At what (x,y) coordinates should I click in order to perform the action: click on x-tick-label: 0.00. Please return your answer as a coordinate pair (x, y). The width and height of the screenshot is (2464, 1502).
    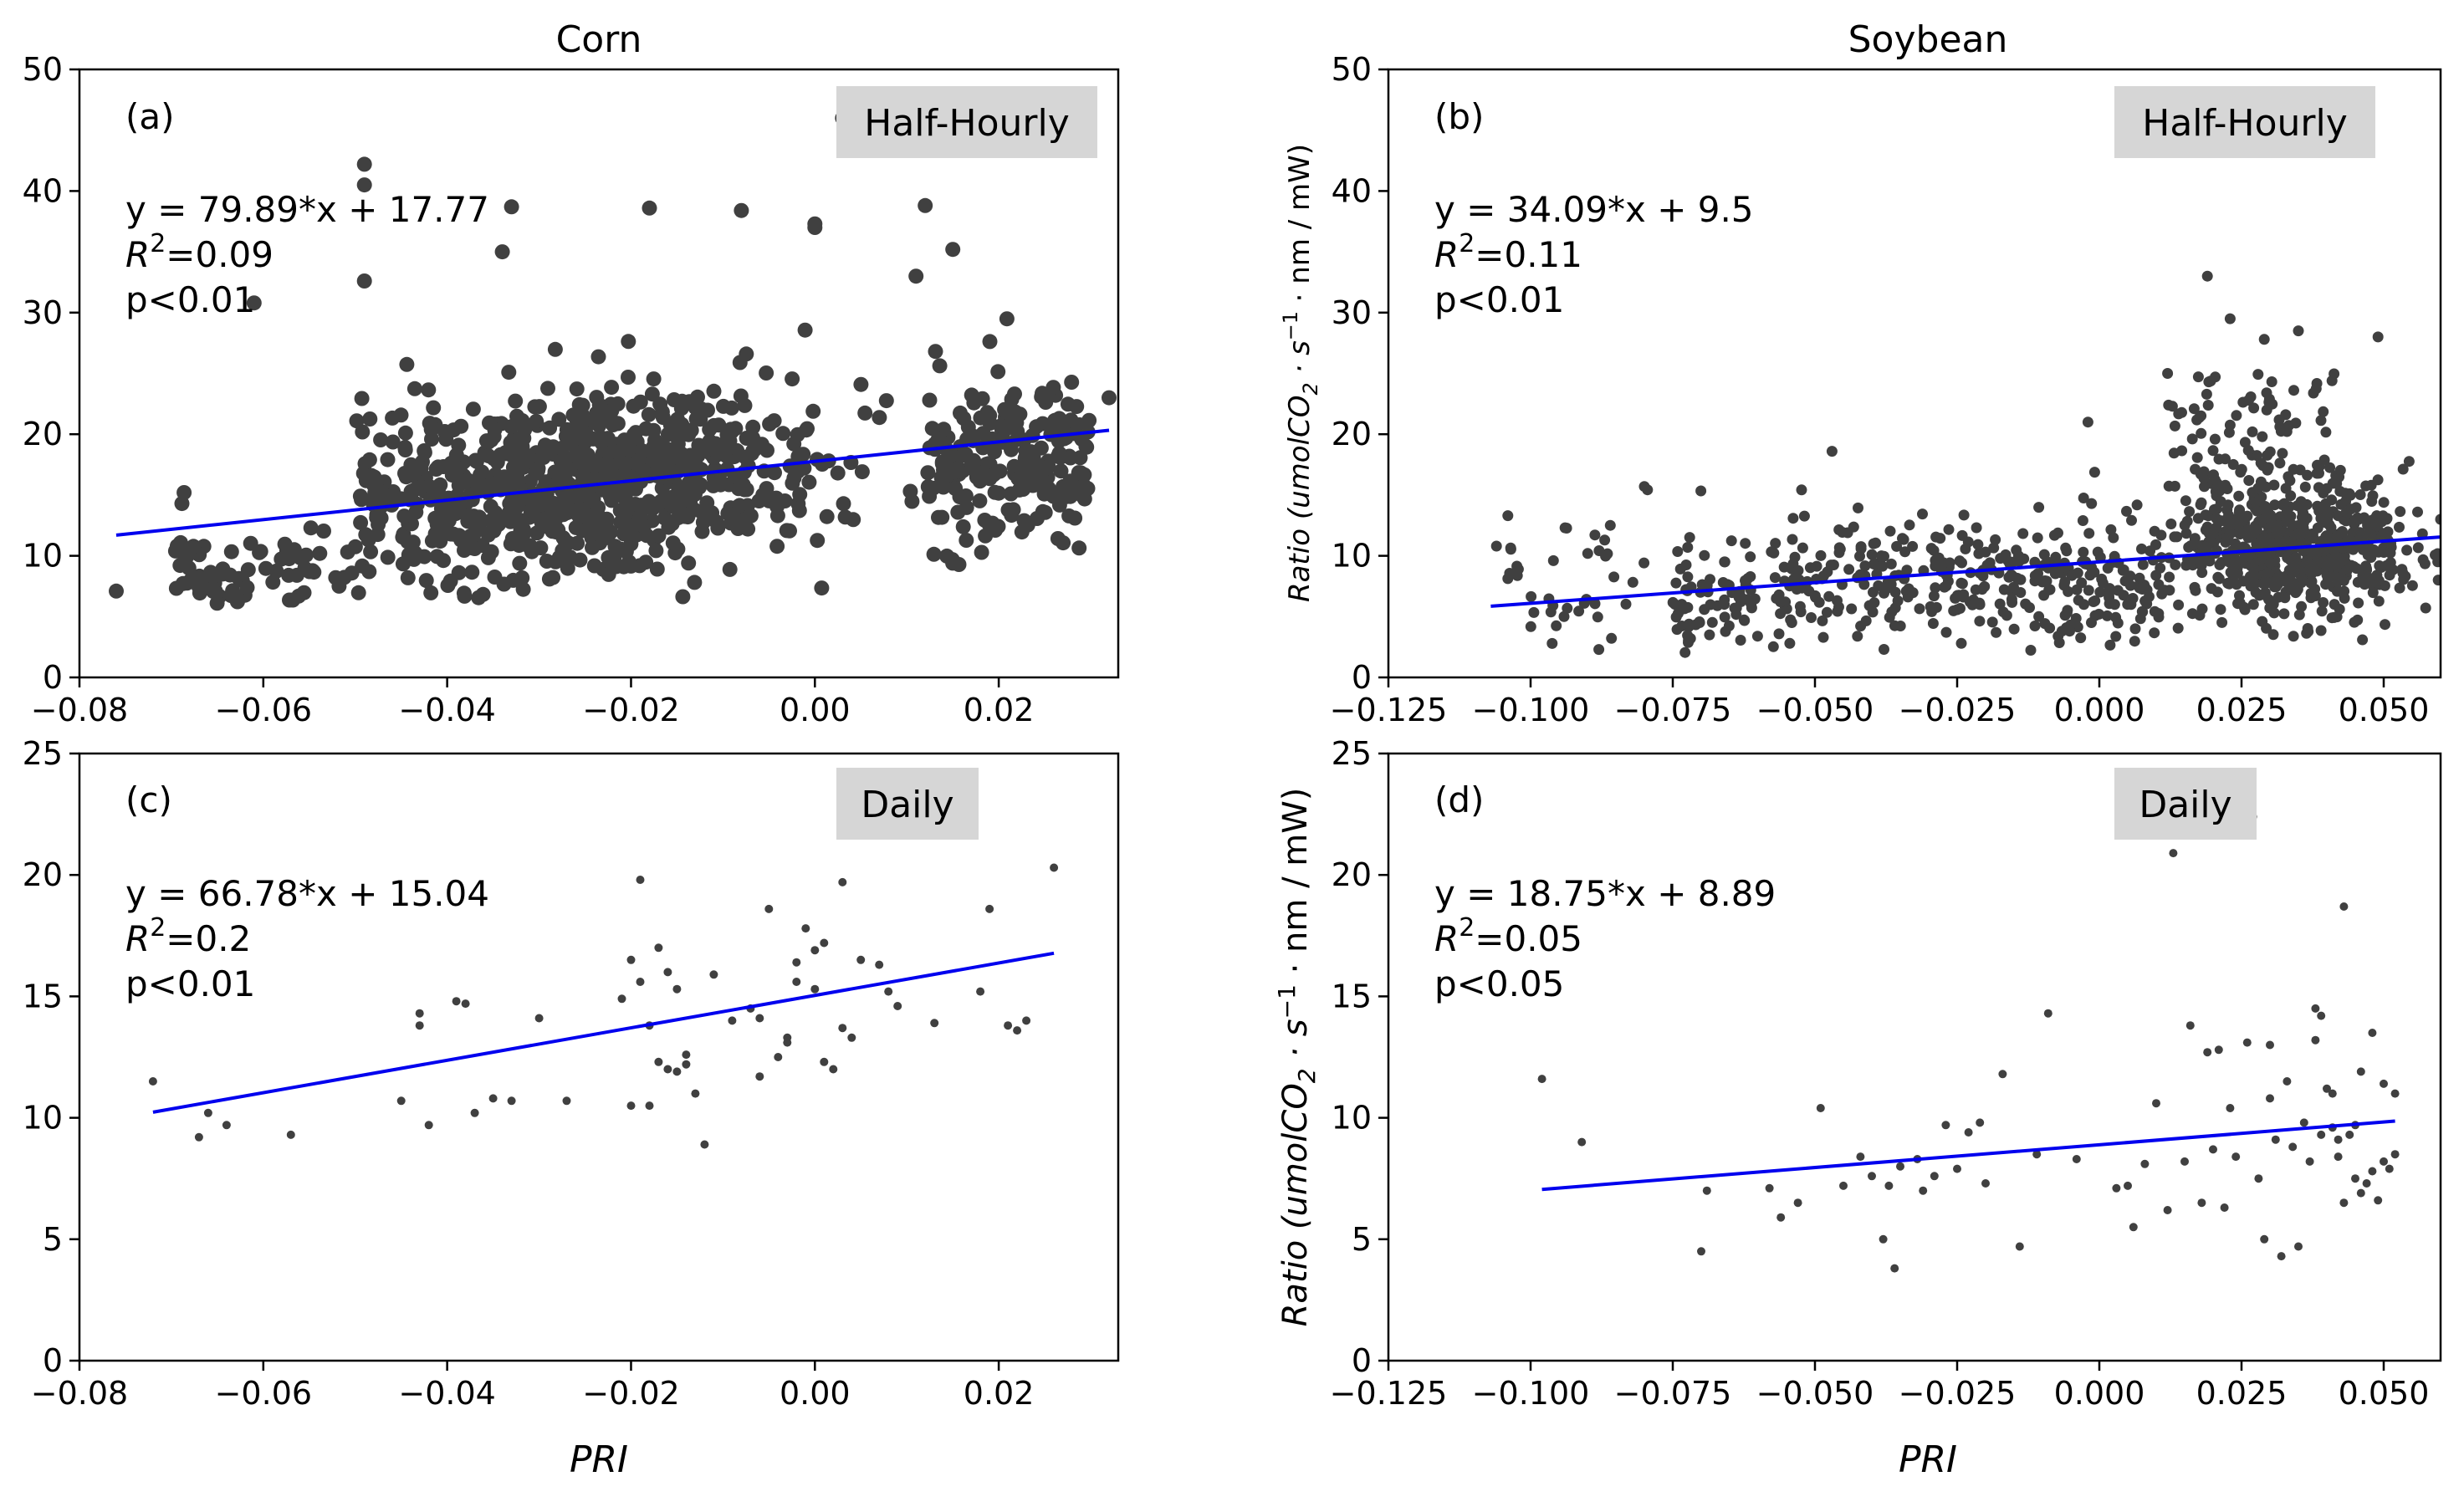
    Looking at the image, I should click on (816, 710).